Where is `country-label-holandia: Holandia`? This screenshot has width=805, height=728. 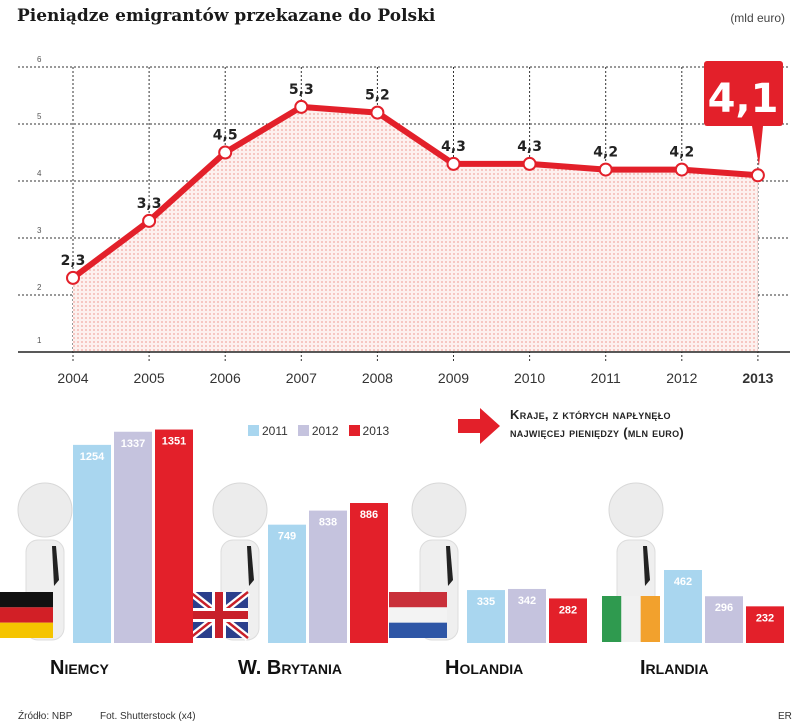 country-label-holandia: Holandia is located at coordinates (484, 668).